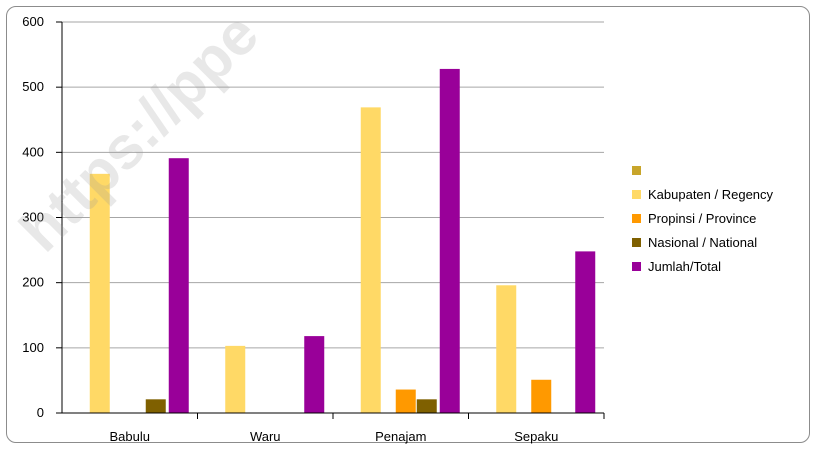 The image size is (816, 449). What do you see at coordinates (235, 379) in the screenshot?
I see `bar-kabupaten-regency-waru` at bounding box center [235, 379].